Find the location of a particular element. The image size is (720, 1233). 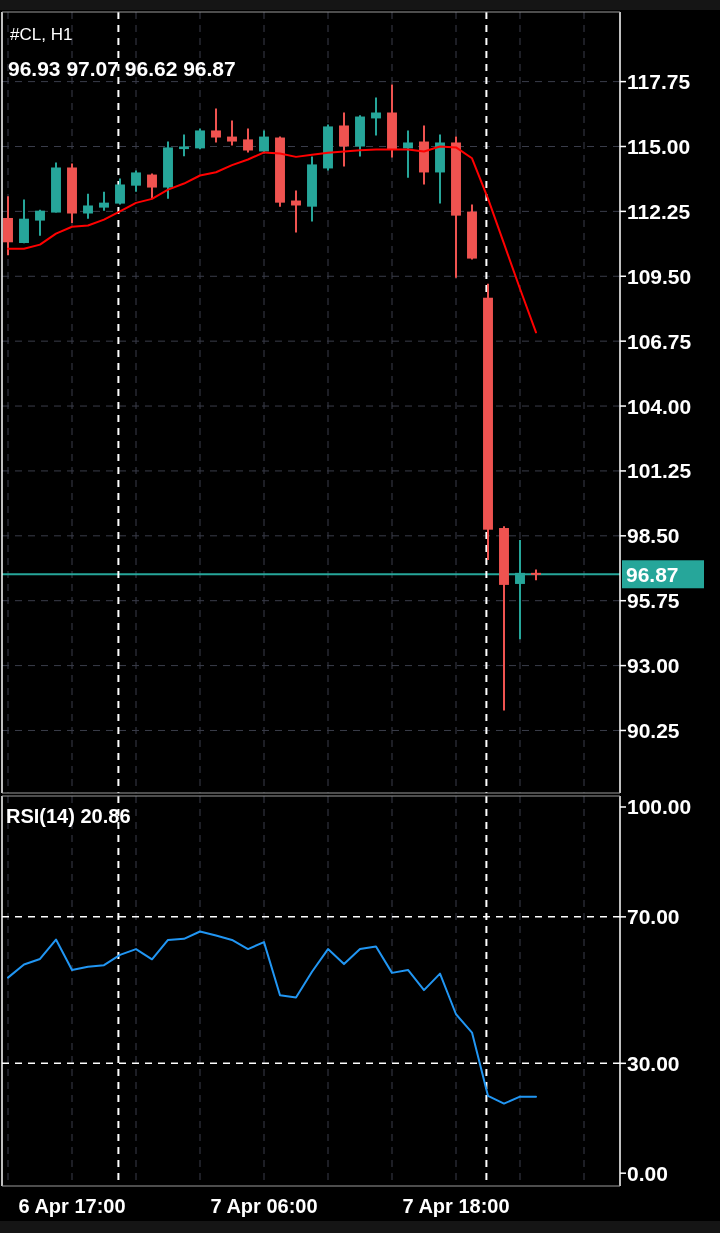

x-tick-label: 7 Apr 06:00 is located at coordinates (264, 1206).